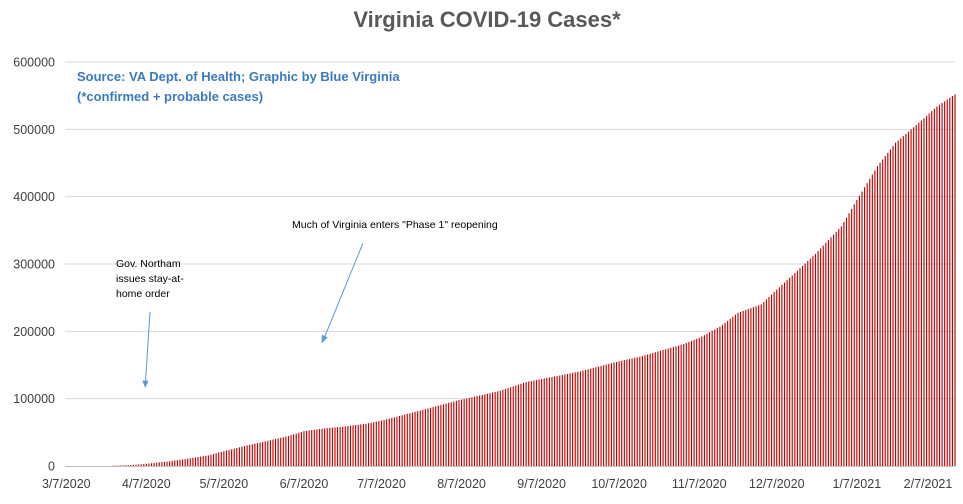  Describe the element at coordinates (699, 484) in the screenshot. I see `x-tick-label: 11/7/2020` at that location.